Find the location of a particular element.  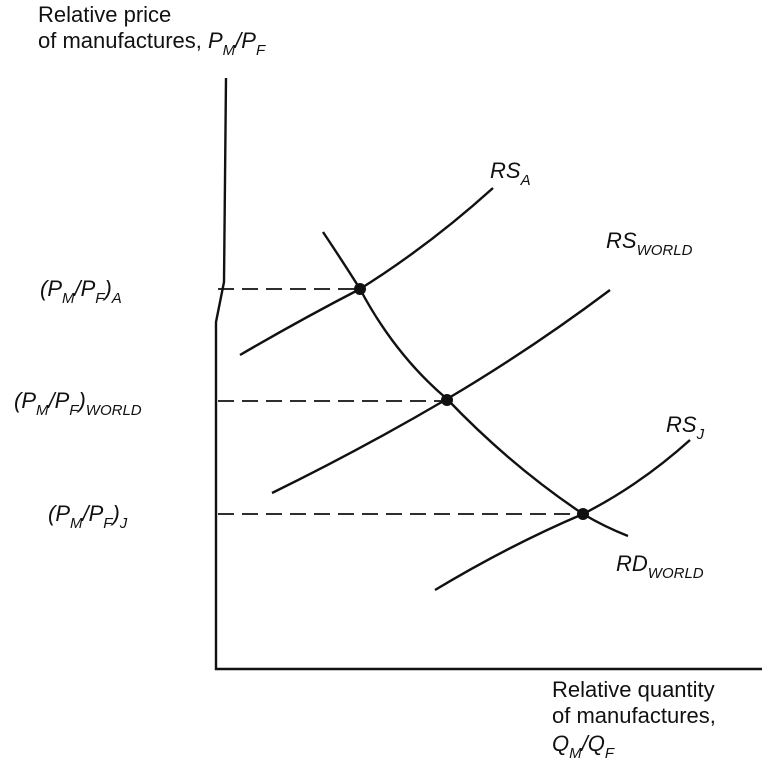

label: QM/QF is located at coordinates (583, 746).